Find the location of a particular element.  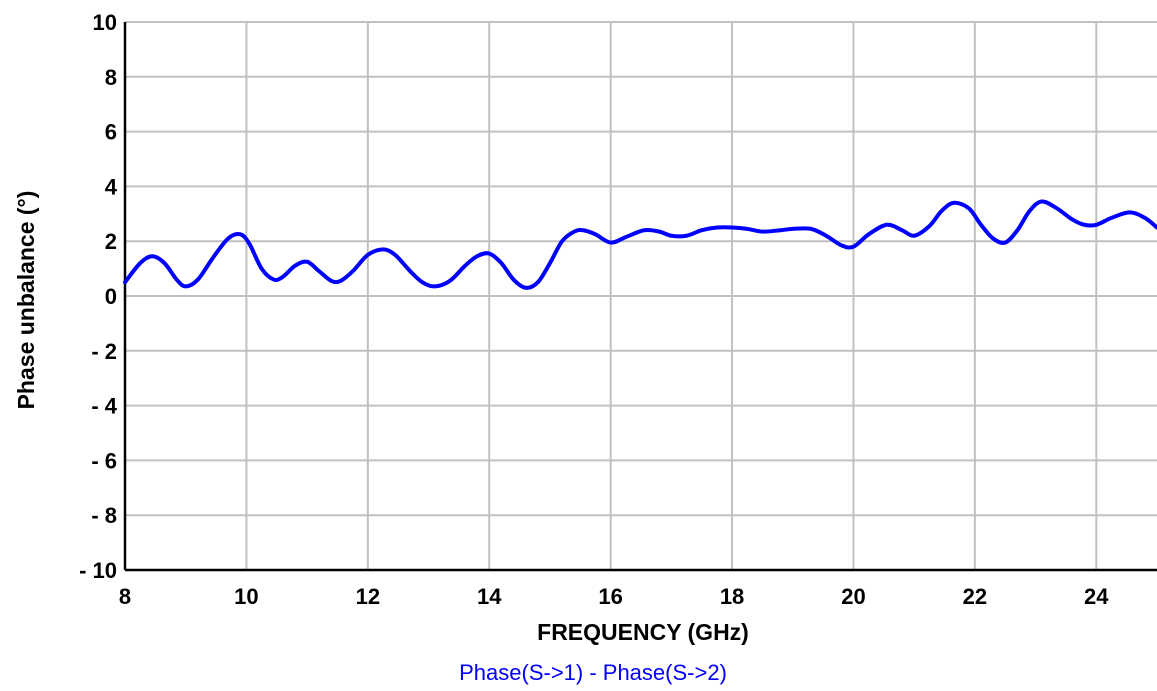

x-tick-label: 12 is located at coordinates (368, 596).